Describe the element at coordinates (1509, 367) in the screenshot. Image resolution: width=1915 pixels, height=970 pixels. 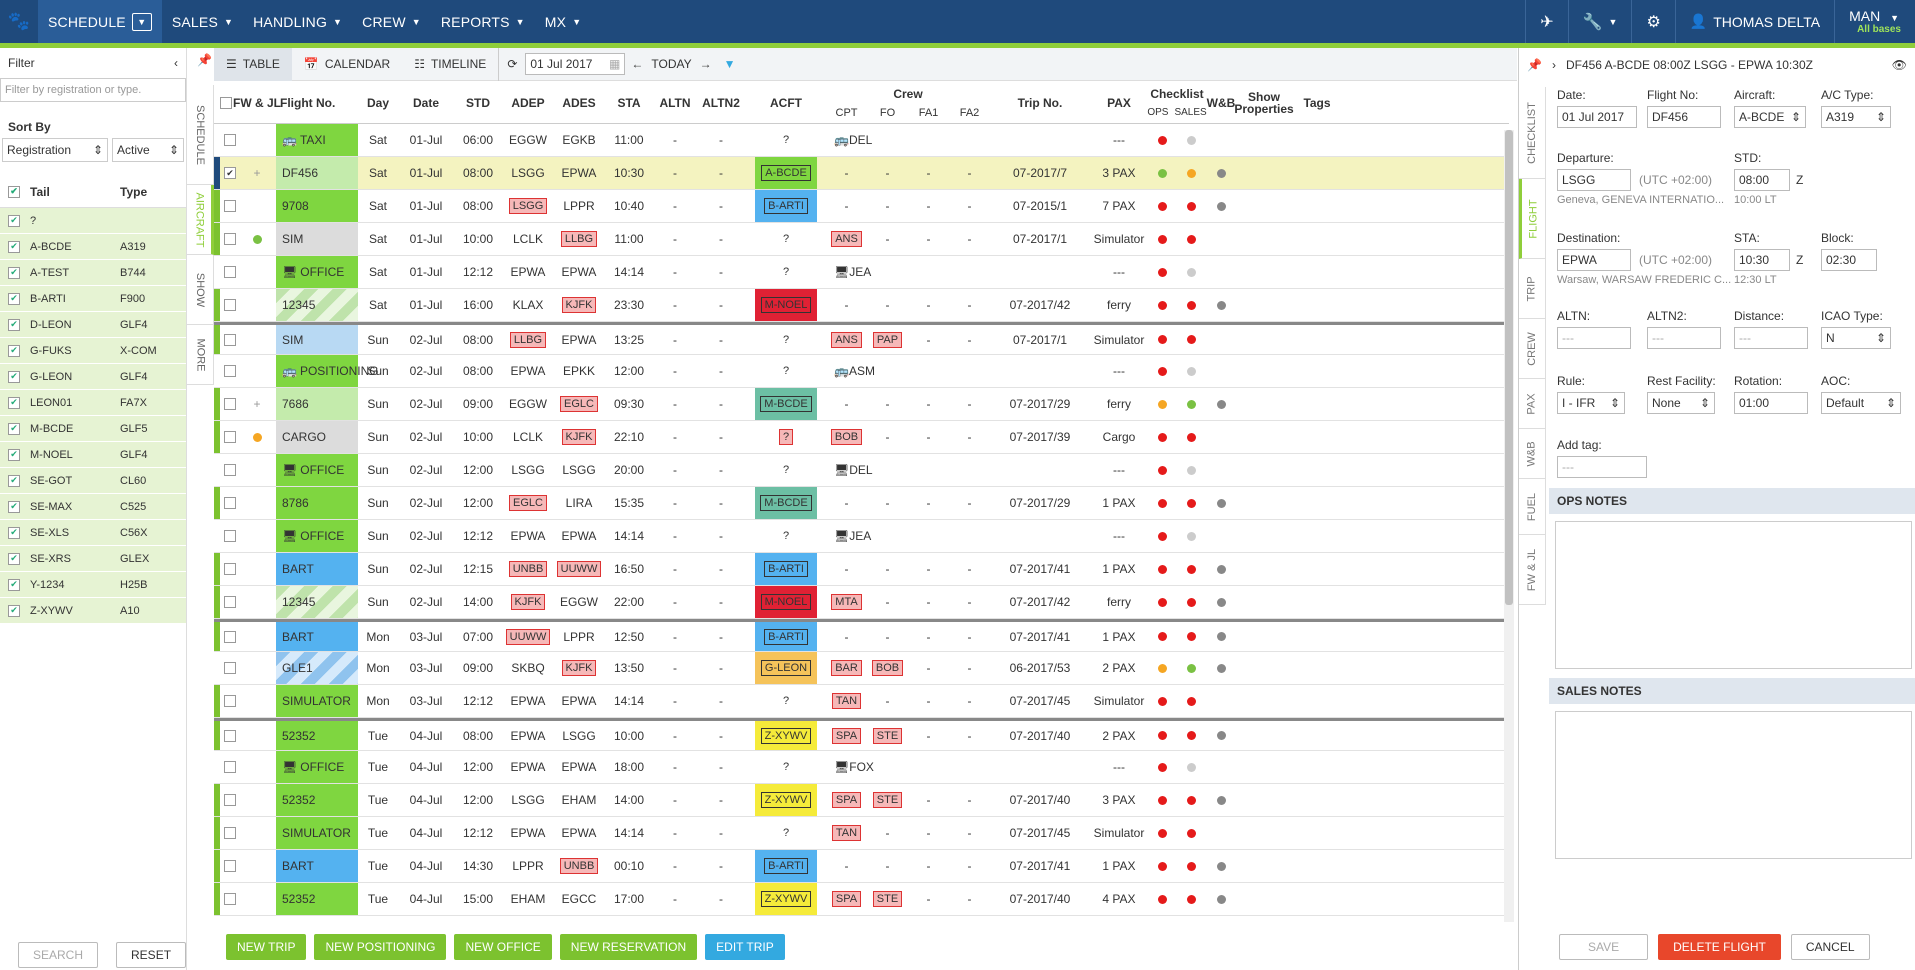
I see `scrollbar-thumb` at that location.